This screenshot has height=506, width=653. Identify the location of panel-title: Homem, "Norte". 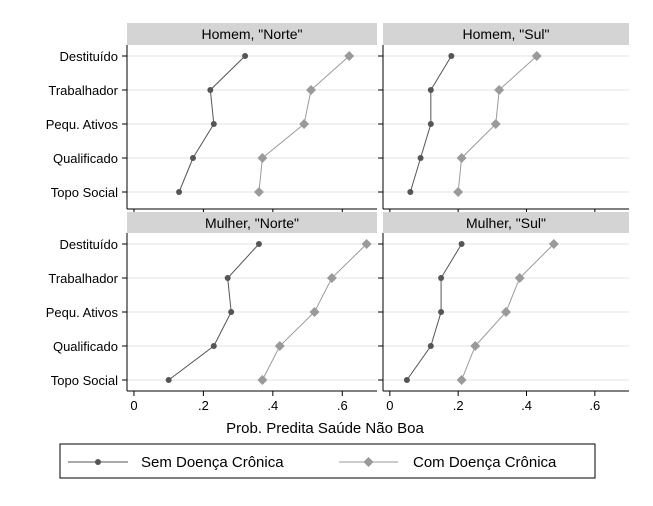
(252, 34).